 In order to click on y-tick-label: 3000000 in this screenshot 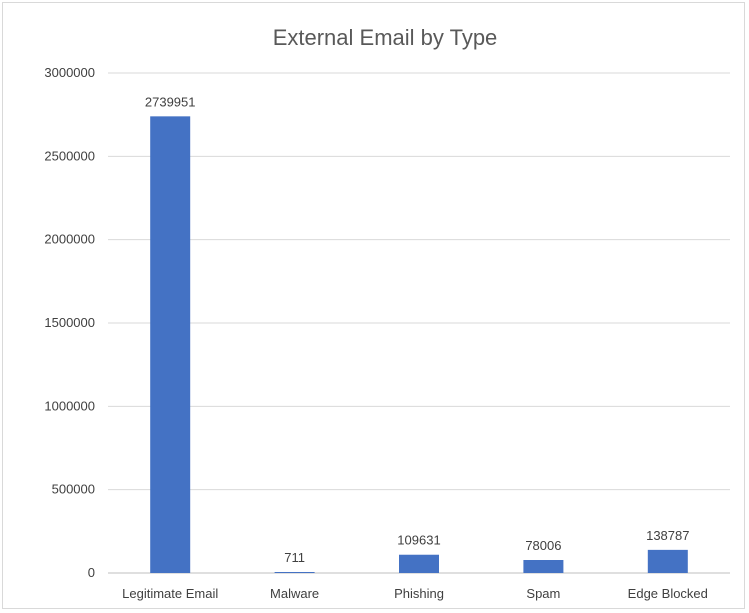, I will do `click(69, 72)`.